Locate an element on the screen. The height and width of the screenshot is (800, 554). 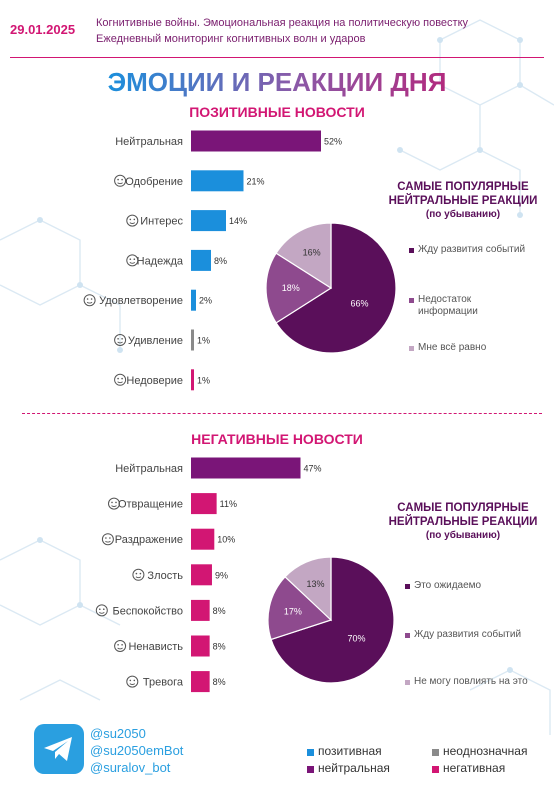
thinking-icon-mouth is located at coordinates (132, 223).